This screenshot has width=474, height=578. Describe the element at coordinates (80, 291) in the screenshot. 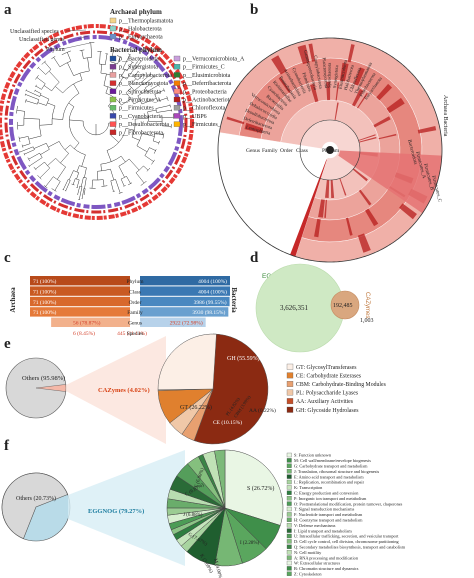

I see `archaea-bar` at that location.